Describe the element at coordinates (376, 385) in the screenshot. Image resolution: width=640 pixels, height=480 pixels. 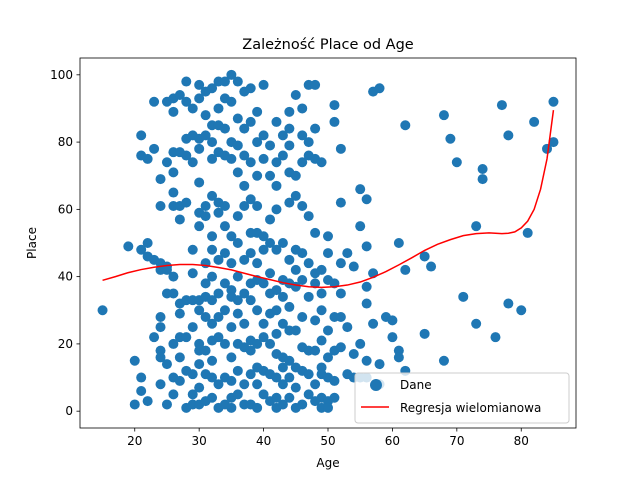
I see `legend-marker-scatter` at that location.